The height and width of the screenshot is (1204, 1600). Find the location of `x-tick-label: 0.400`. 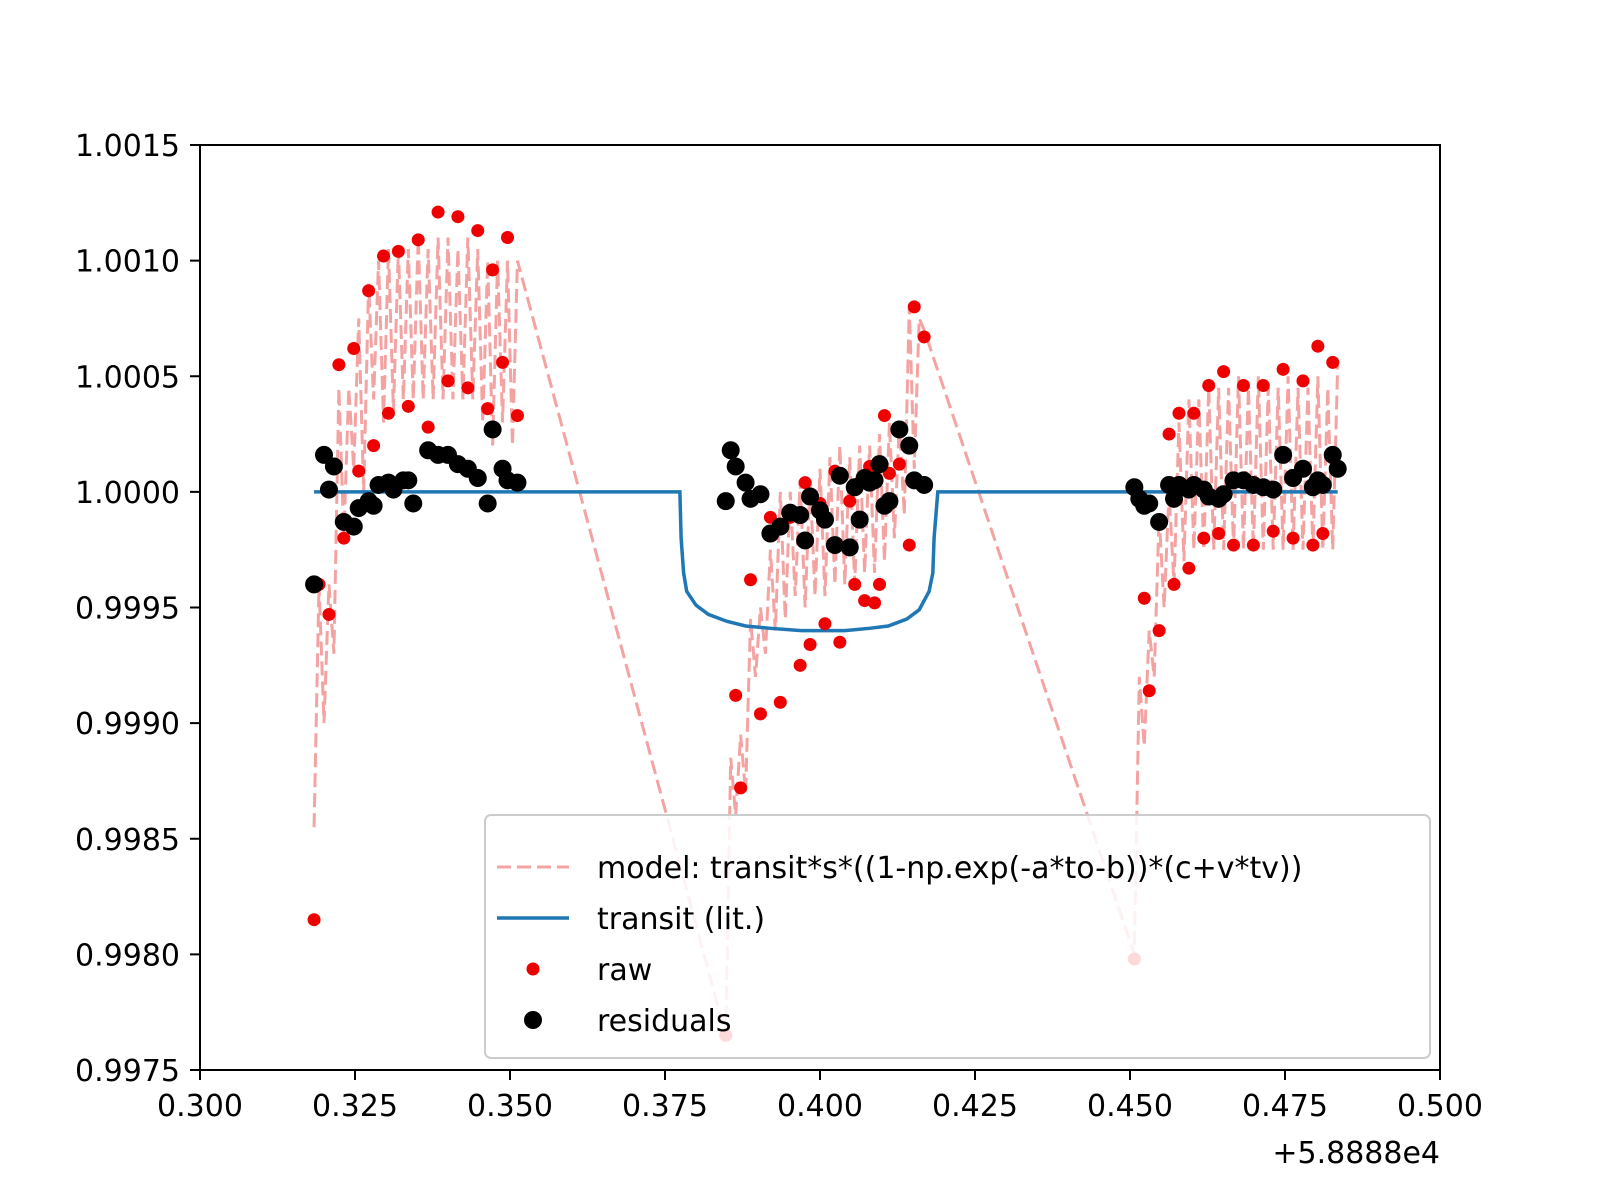

x-tick-label: 0.400 is located at coordinates (820, 1106).